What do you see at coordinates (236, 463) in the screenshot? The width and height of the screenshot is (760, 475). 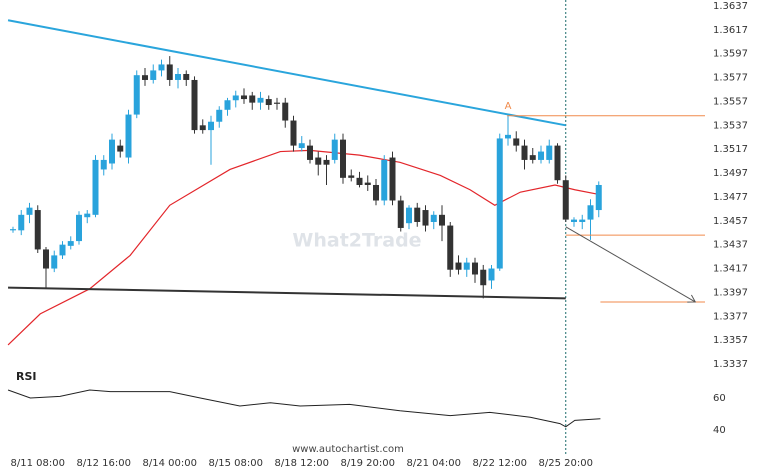 I see `x-tick-label: 8/15 08:00` at bounding box center [236, 463].